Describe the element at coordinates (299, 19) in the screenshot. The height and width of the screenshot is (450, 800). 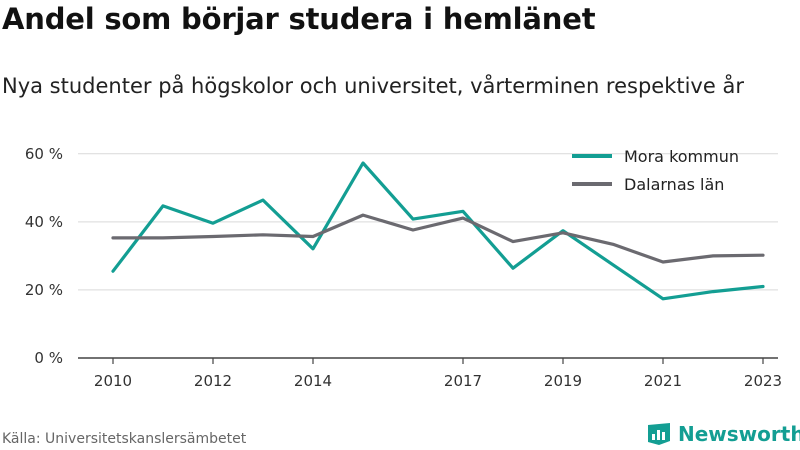
I see `chart-title: Andel som börjar studera i hemlänet` at that location.